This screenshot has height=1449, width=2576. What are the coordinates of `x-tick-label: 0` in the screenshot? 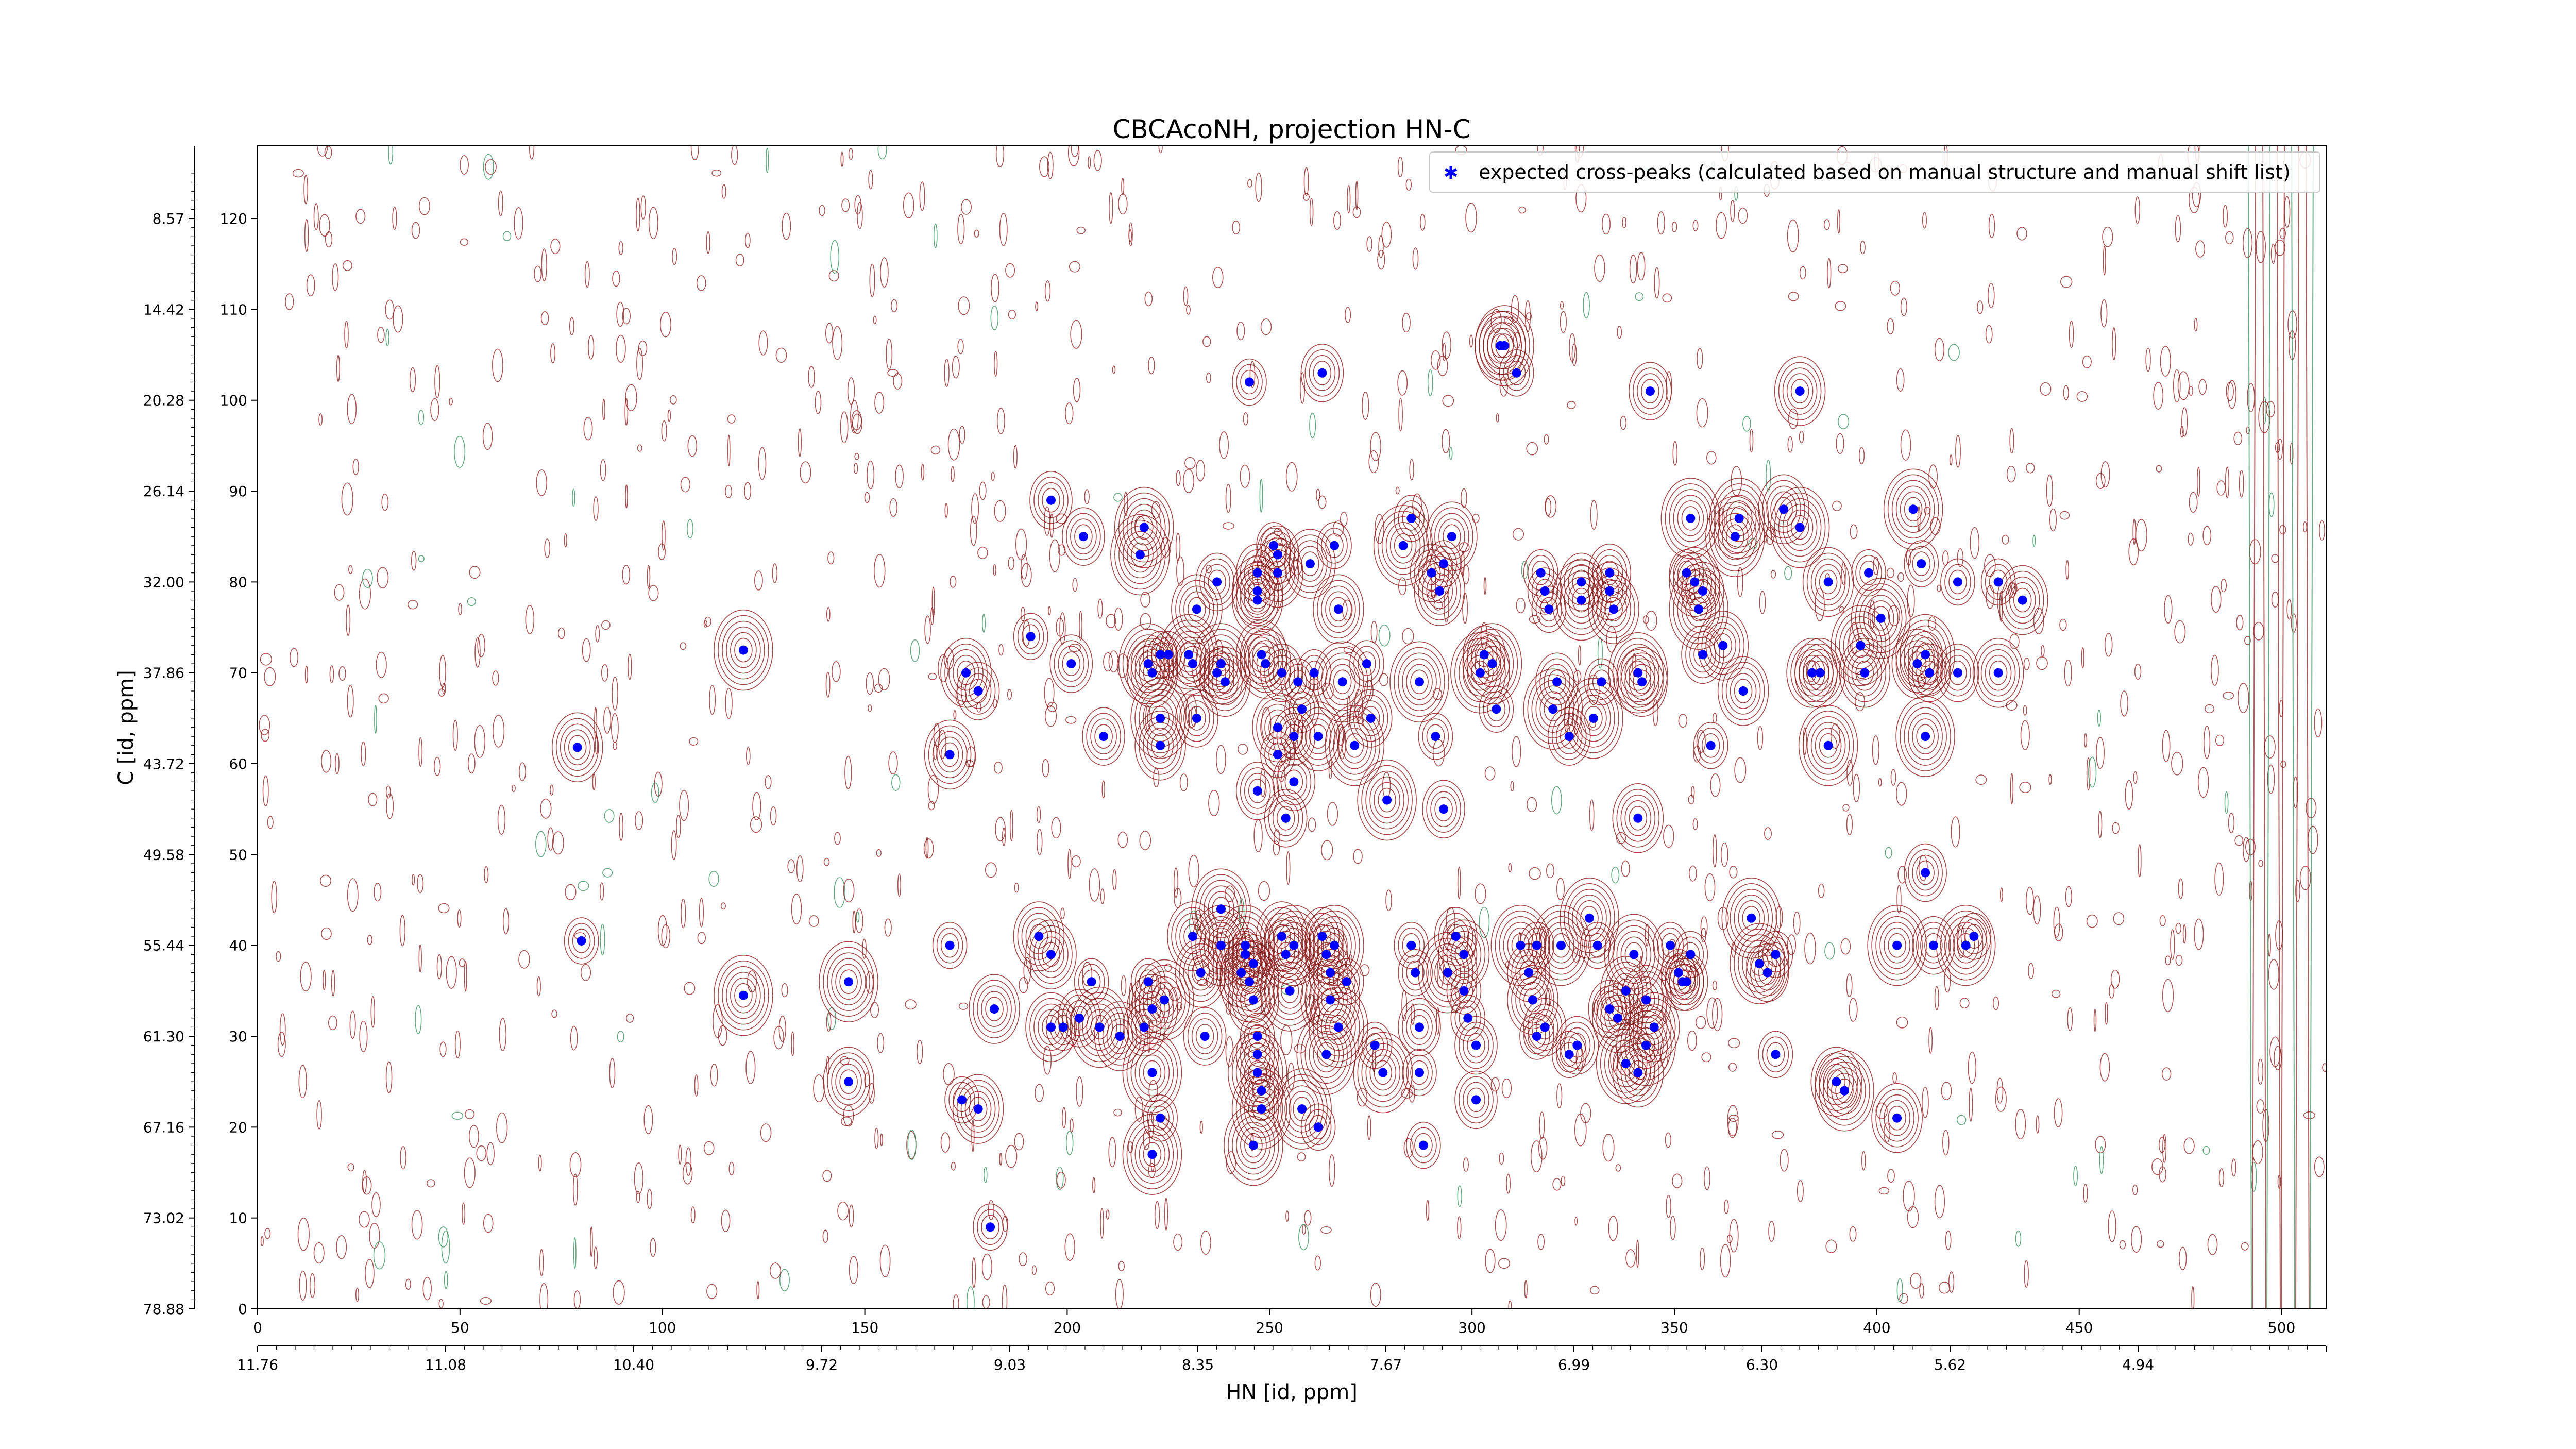 It's located at (257, 1327).